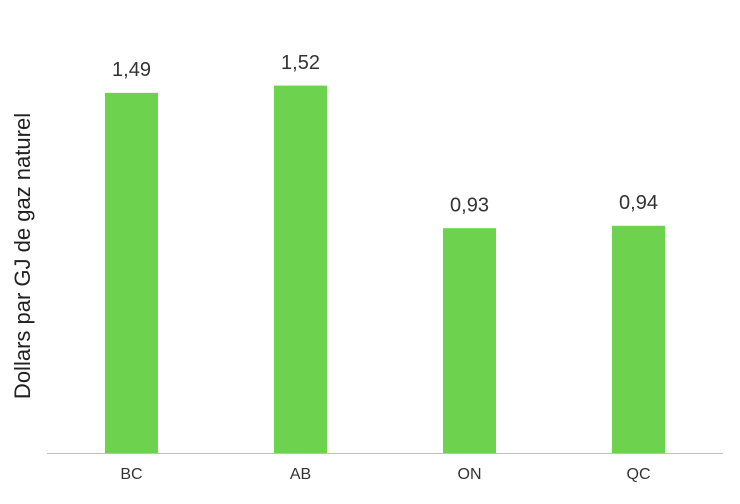  I want to click on value-label: 1,49, so click(131, 70).